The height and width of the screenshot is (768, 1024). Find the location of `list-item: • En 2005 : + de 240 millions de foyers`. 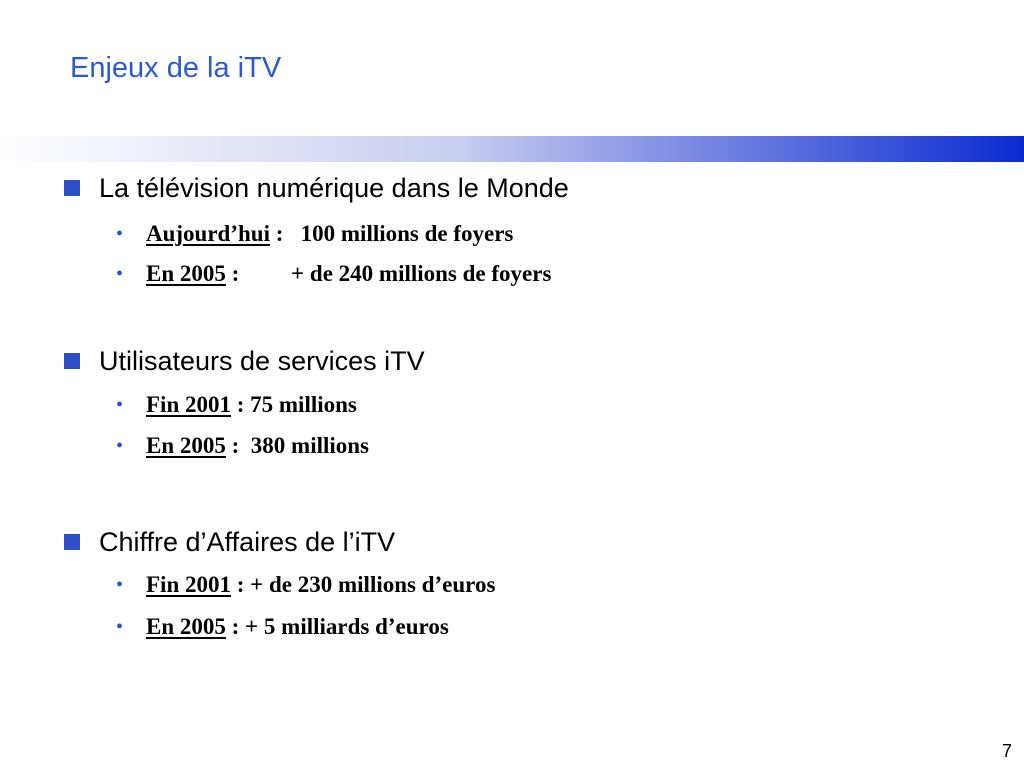

list-item: • En 2005 : + de 240 millions de foyers is located at coordinates (333, 274).